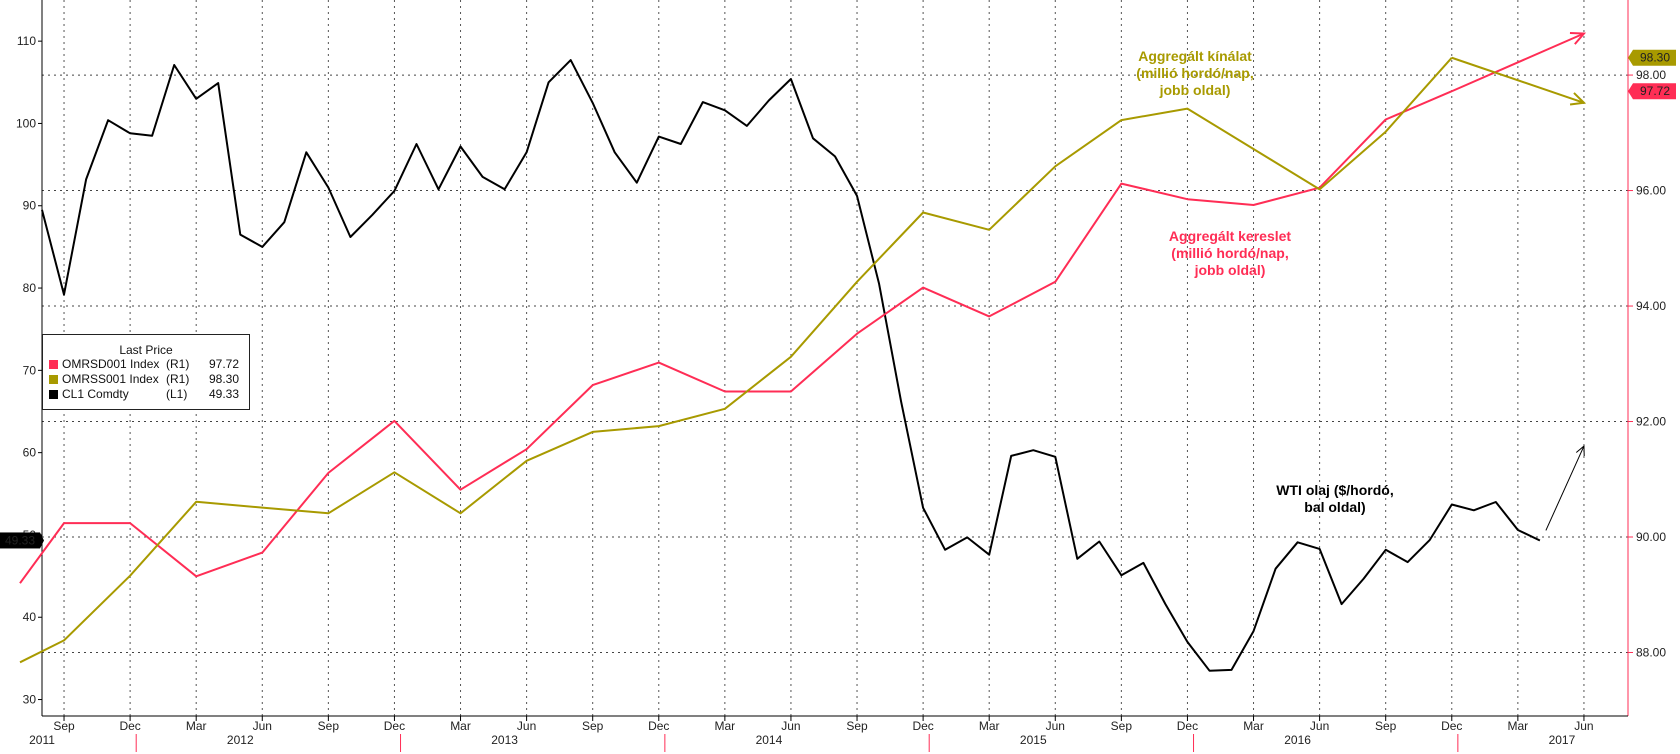 The height and width of the screenshot is (754, 1680). I want to click on right-tick-label: 90.00, so click(1651, 537).